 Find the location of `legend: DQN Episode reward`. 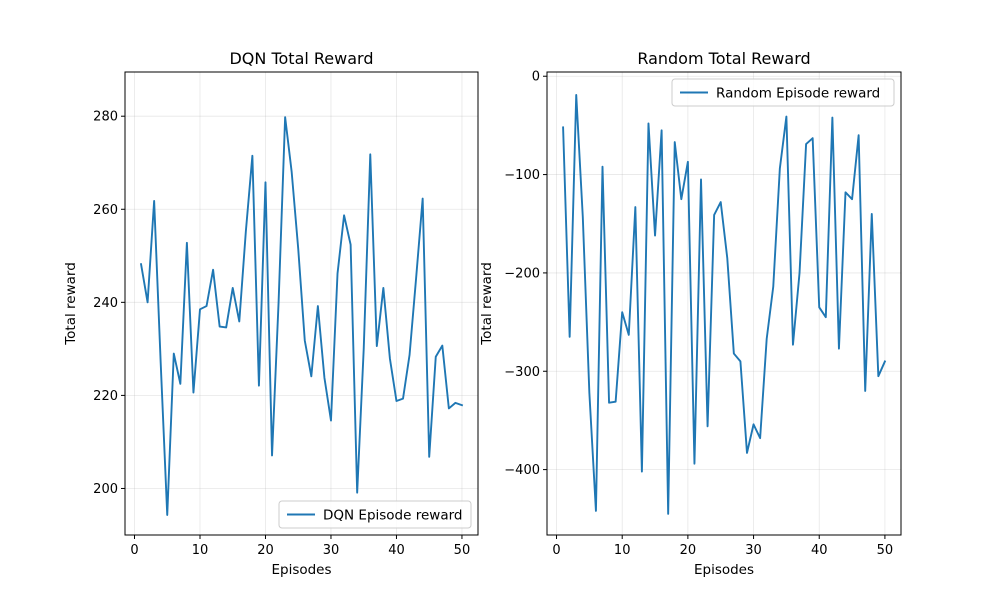

legend: DQN Episode reward is located at coordinates (375, 514).